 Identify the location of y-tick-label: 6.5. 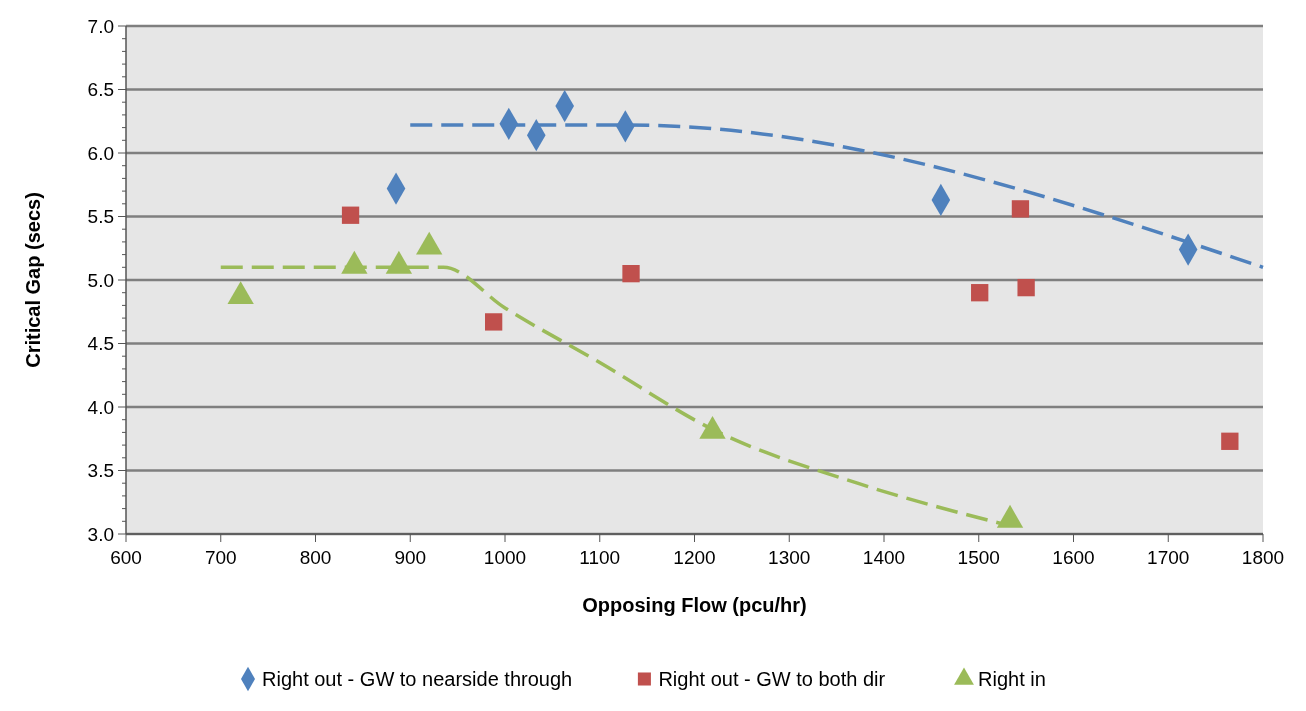
(100, 90).